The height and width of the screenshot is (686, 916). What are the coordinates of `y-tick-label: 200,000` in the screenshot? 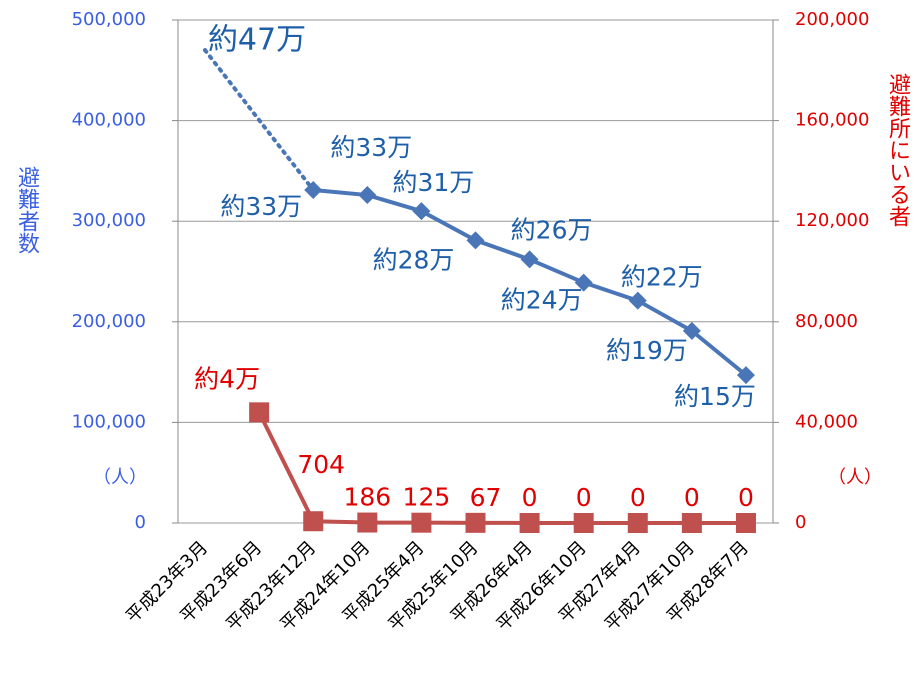 It's located at (109, 321).